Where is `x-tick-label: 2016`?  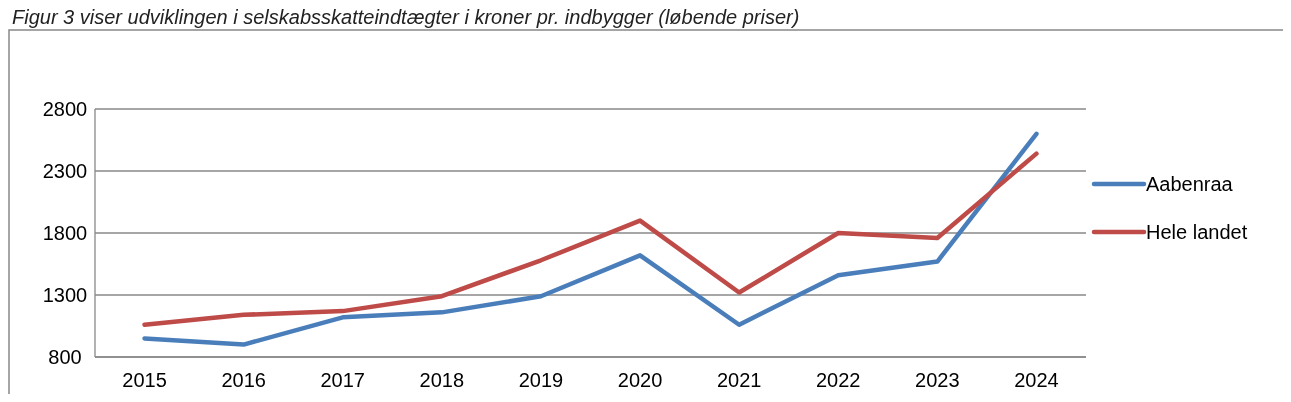
x-tick-label: 2016 is located at coordinates (243, 380).